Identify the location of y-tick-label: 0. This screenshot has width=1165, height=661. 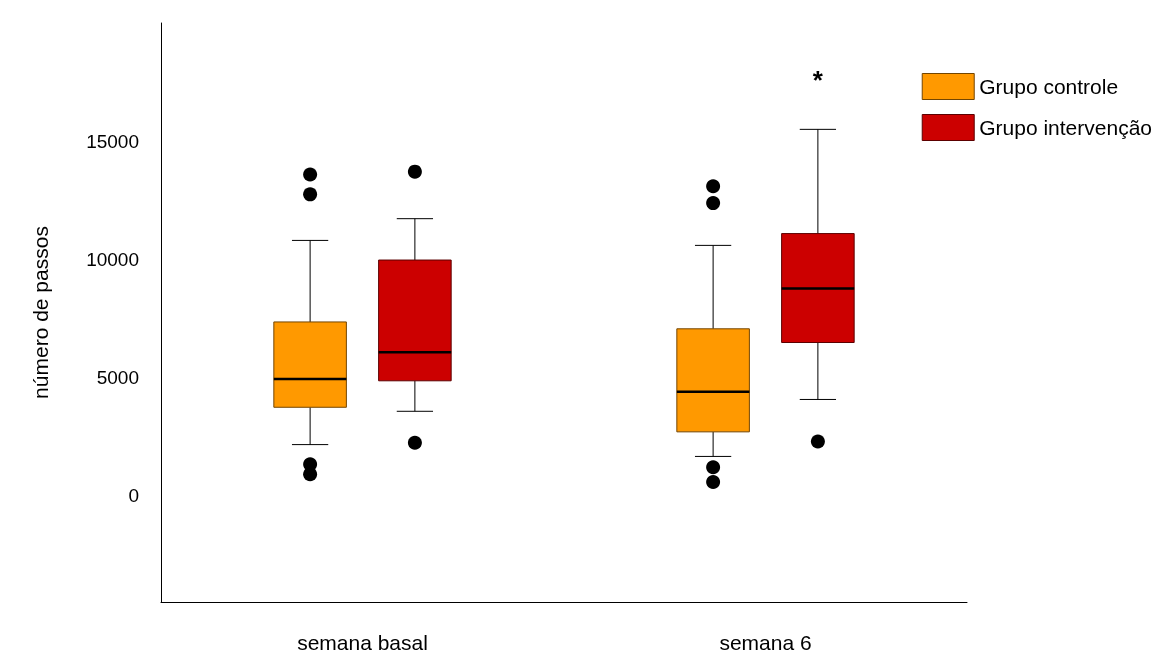
(133, 496).